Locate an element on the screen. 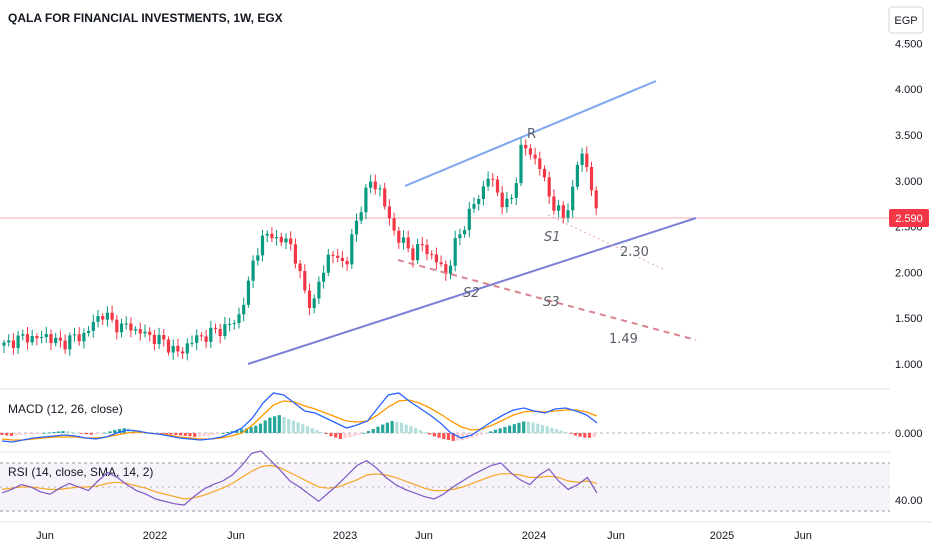  support-line-s1 is located at coordinates (606, 242).